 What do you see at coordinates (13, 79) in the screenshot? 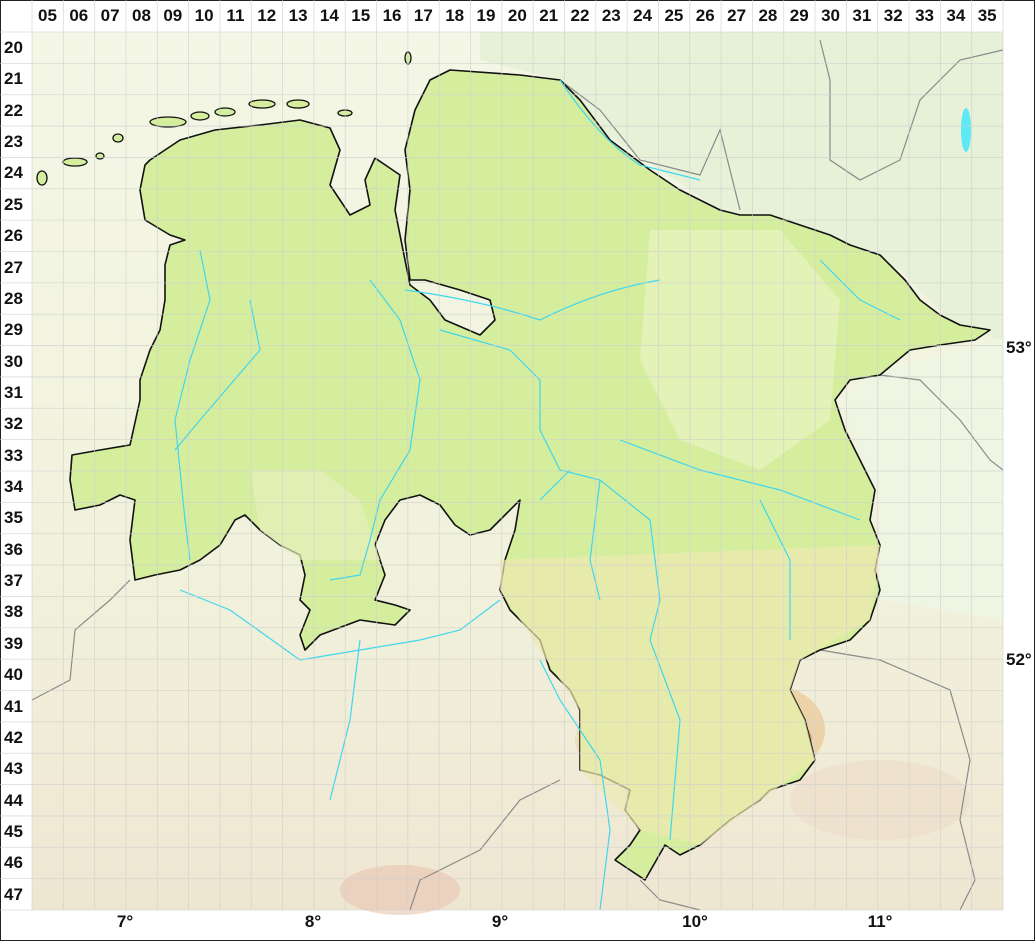
I see `row-label: 21` at bounding box center [13, 79].